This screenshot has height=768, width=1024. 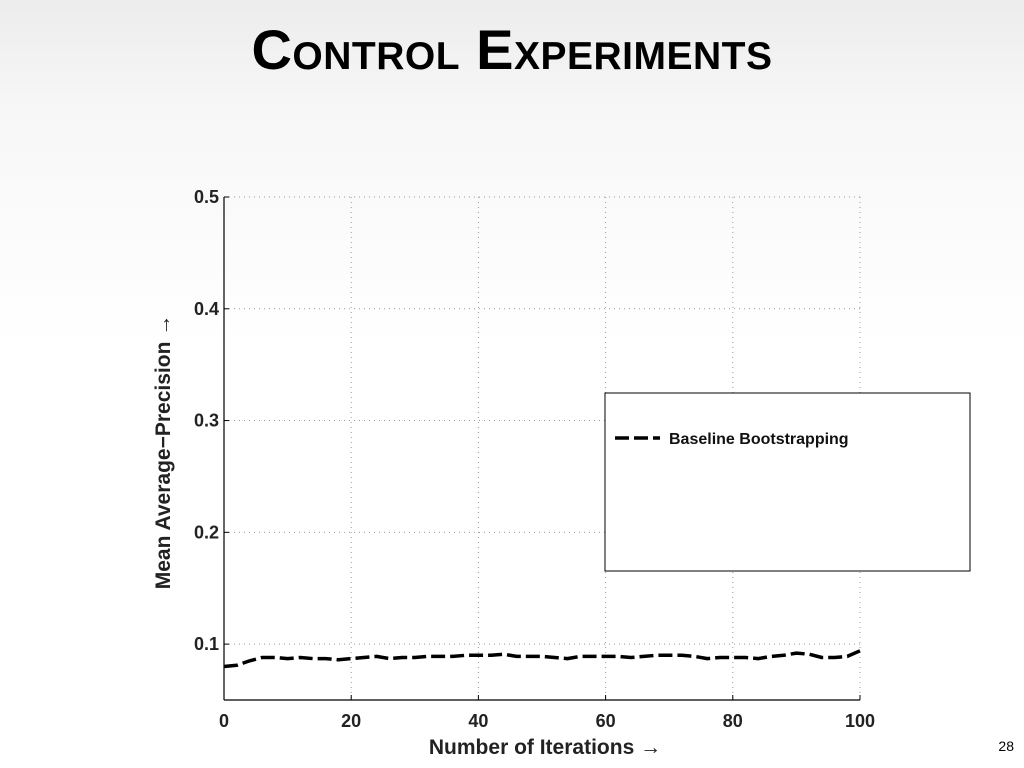 What do you see at coordinates (545, 747) in the screenshot?
I see `x-axis-label: Number of Iterations →` at bounding box center [545, 747].